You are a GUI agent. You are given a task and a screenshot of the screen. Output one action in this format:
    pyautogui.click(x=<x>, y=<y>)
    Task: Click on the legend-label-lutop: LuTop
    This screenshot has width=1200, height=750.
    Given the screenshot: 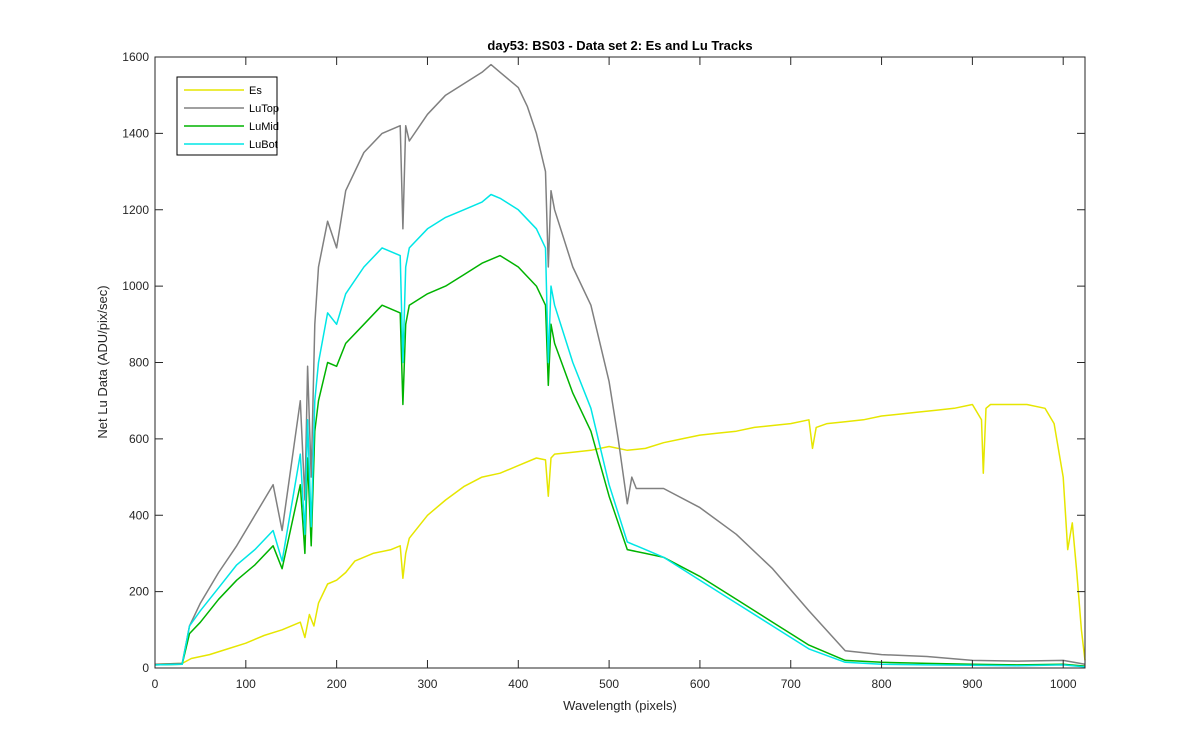 What is the action you would take?
    pyautogui.click(x=264, y=109)
    